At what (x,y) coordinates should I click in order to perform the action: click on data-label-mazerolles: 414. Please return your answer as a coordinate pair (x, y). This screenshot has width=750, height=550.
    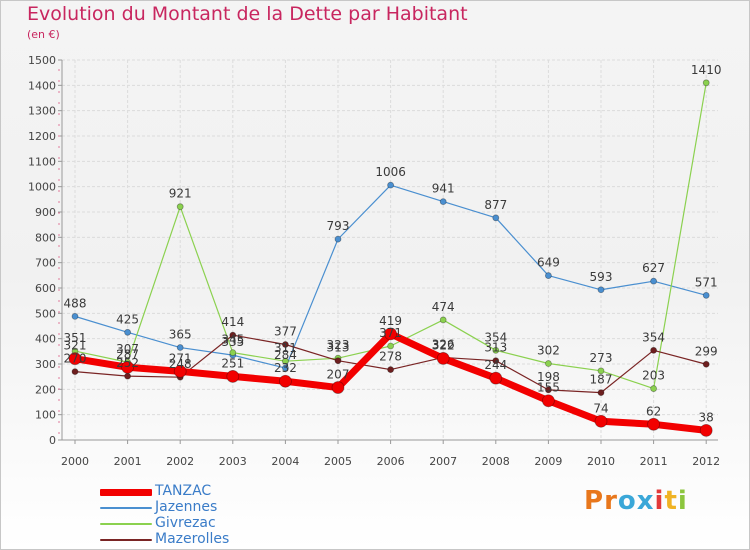
    Looking at the image, I should click on (232, 322).